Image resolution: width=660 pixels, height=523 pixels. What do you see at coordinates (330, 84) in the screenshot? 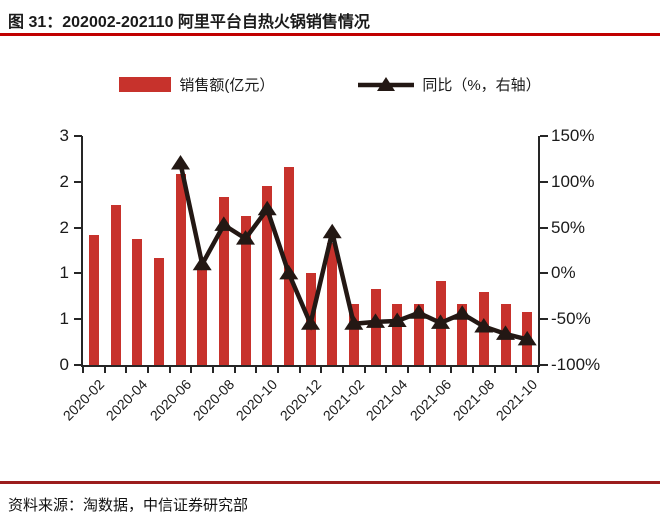
I see `chart-legend: 销售额(亿元） 同比（%，右轴）` at bounding box center [330, 84].